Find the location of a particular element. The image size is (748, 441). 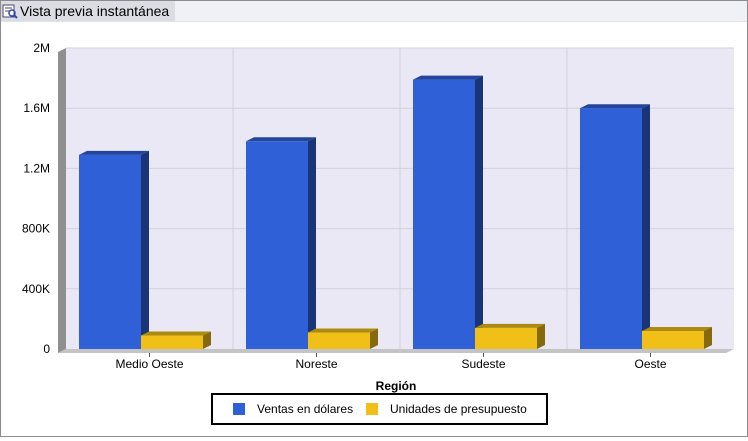

left-wall is located at coordinates (62, 200).